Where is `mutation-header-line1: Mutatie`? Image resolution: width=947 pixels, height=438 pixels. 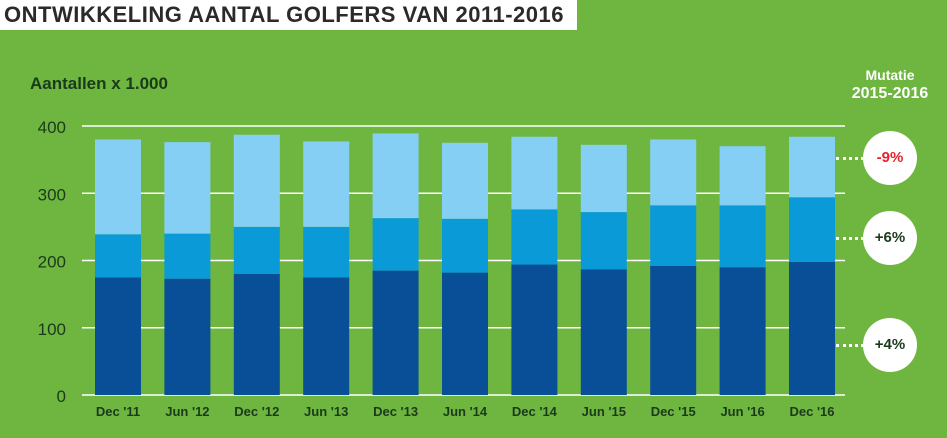 mutation-header-line1: Mutatie is located at coordinates (890, 75).